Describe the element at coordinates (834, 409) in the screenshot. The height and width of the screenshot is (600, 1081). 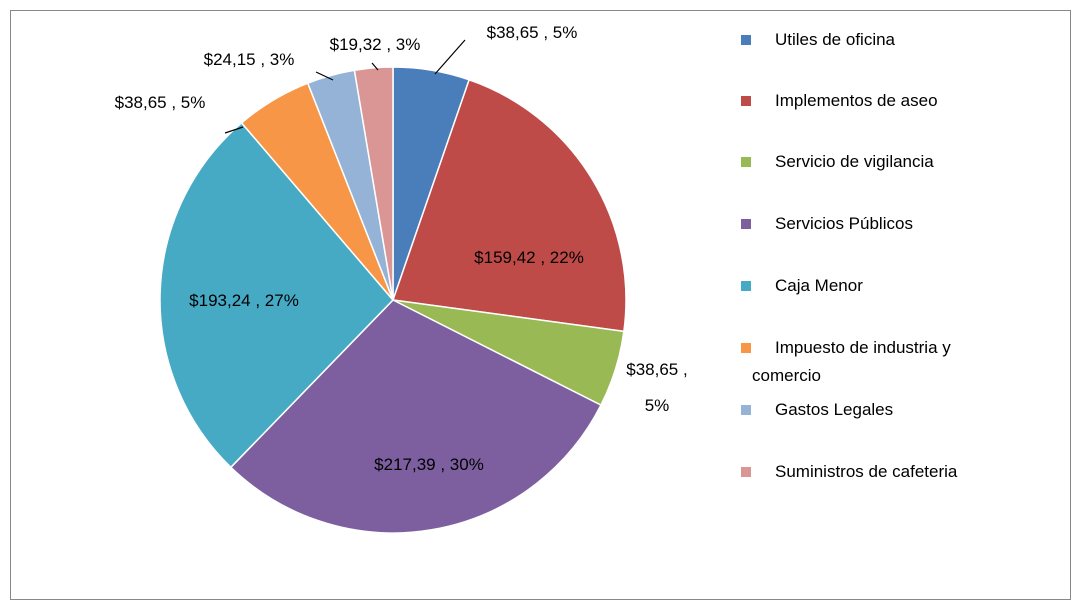
I see `legend-label: Gastos Legales` at that location.